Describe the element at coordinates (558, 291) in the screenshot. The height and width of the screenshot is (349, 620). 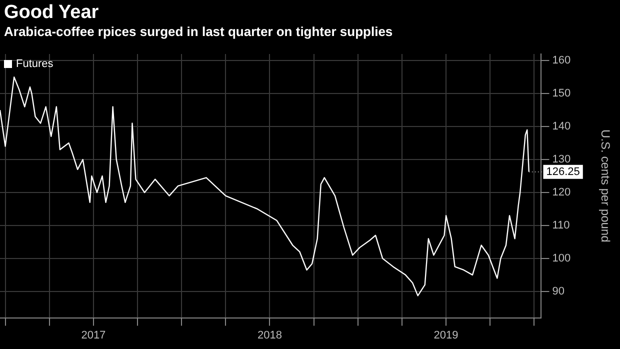
I see `y-tick-label: 90` at that location.